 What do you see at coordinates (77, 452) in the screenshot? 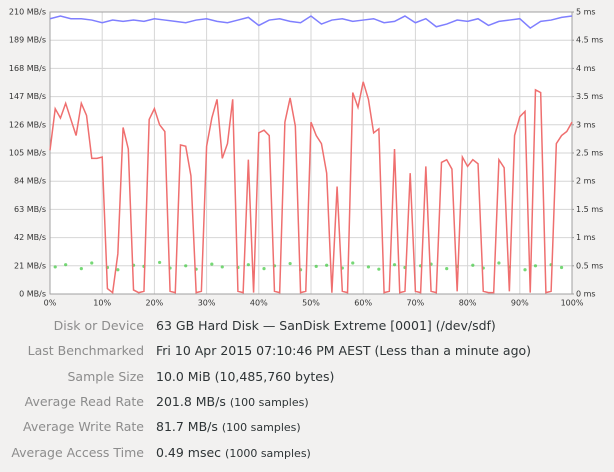
I see `info-label: Average Access Time` at bounding box center [77, 452].